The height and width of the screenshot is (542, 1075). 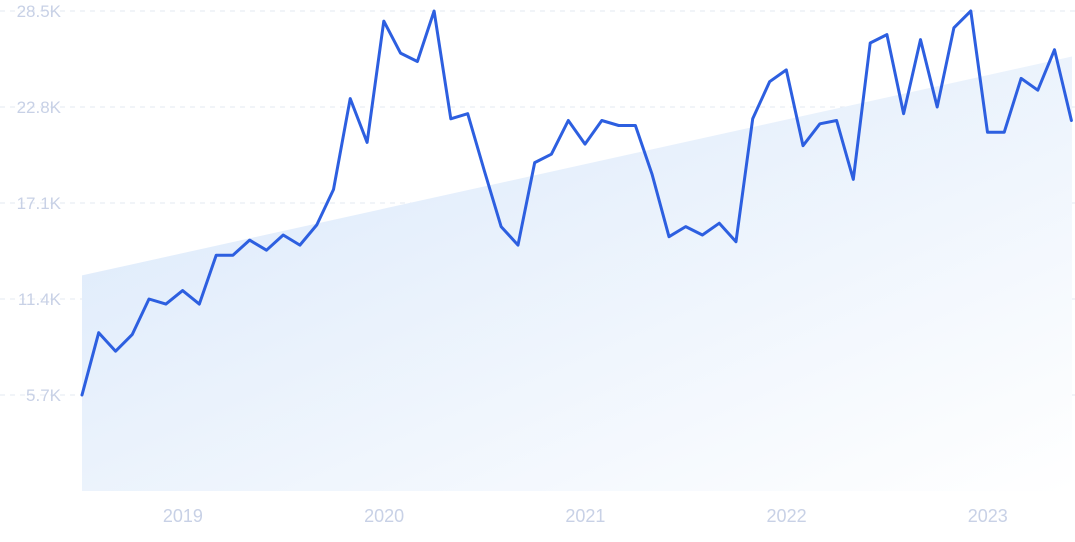 I want to click on y-tick-label: 5.7K, so click(x=44, y=395).